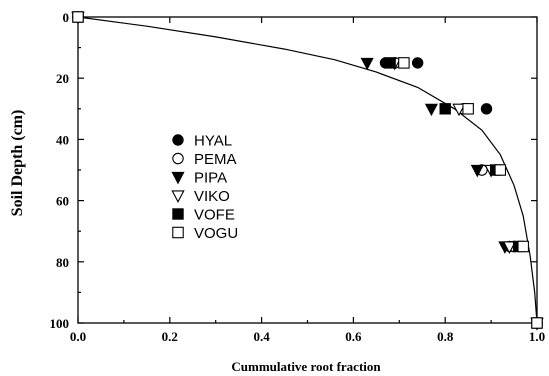 The image size is (549, 376). Describe the element at coordinates (62, 78) in the screenshot. I see `y-tick-label: 20` at that location.